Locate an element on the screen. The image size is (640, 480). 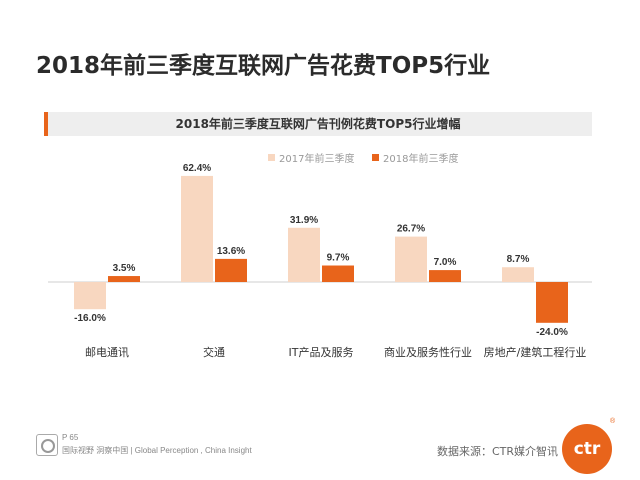
title-band-accent is located at coordinates (46, 124).